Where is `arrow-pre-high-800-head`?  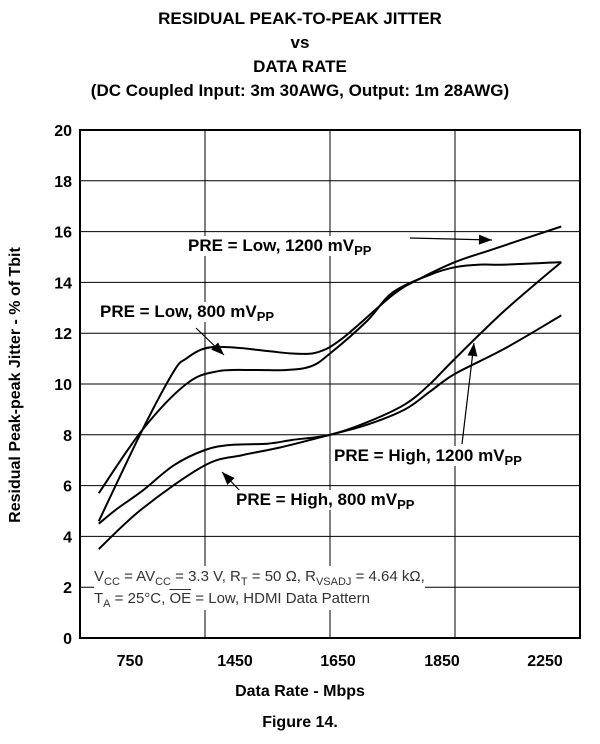
arrow-pre-high-800-head is located at coordinates (228, 478).